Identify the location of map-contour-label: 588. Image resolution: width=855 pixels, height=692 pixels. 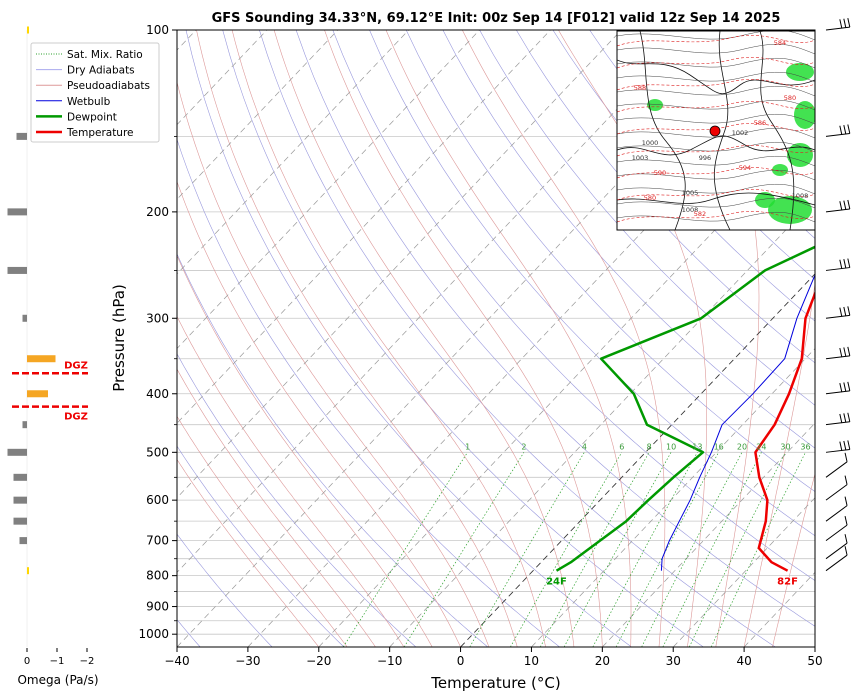
(640, 88).